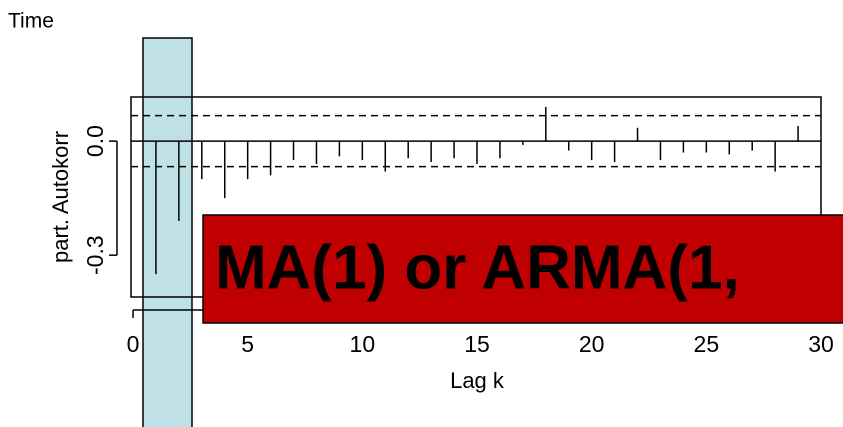 This screenshot has width=843, height=427. What do you see at coordinates (247, 344) in the screenshot?
I see `x-tick-label: 5` at bounding box center [247, 344].